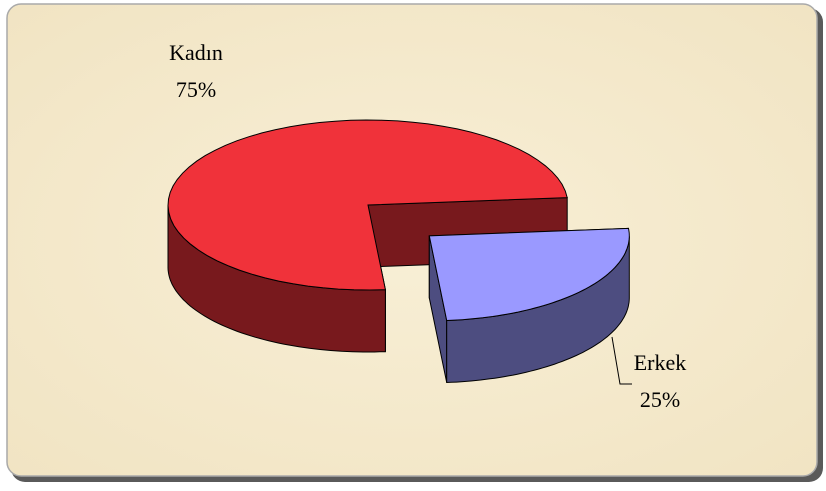 This screenshot has width=826, height=491. I want to click on slice-label: Erkek, so click(660, 362).